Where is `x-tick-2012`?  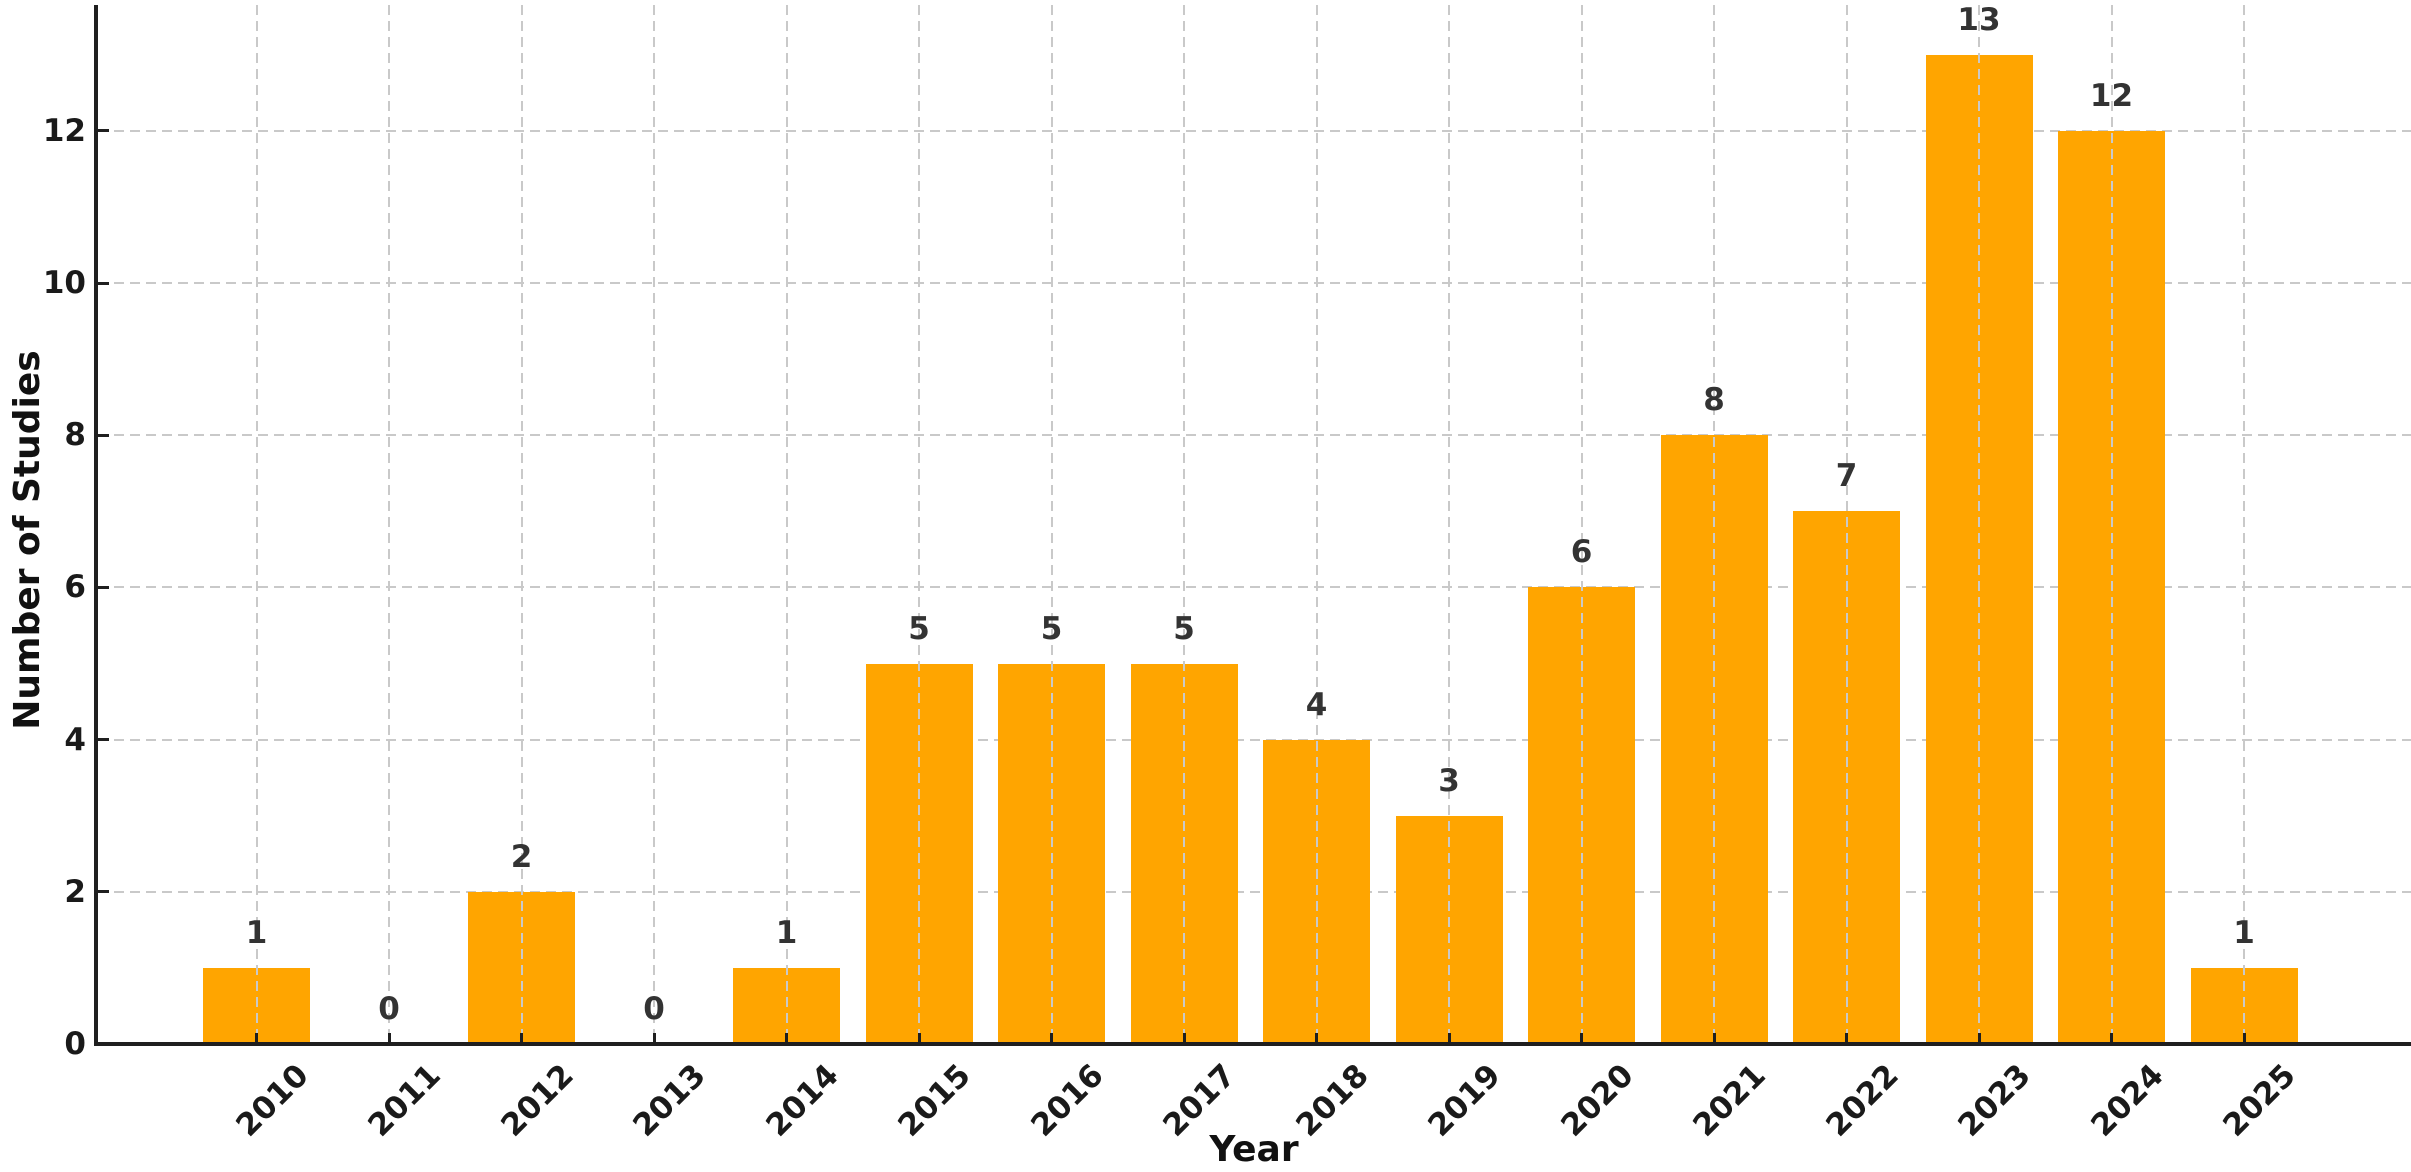
x-tick-2012 is located at coordinates (521, 1038).